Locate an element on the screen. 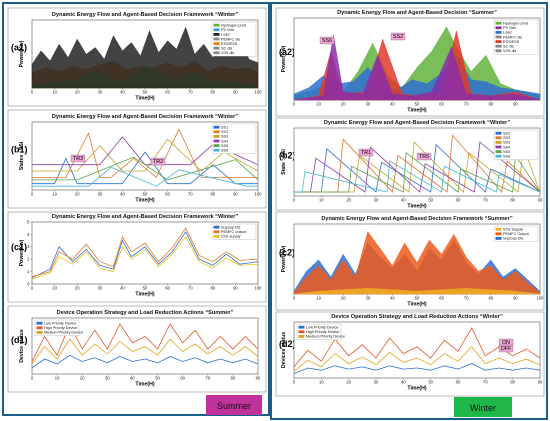 The height and width of the screenshot is (421, 550). x-tick-label: 40 is located at coordinates (122, 194).